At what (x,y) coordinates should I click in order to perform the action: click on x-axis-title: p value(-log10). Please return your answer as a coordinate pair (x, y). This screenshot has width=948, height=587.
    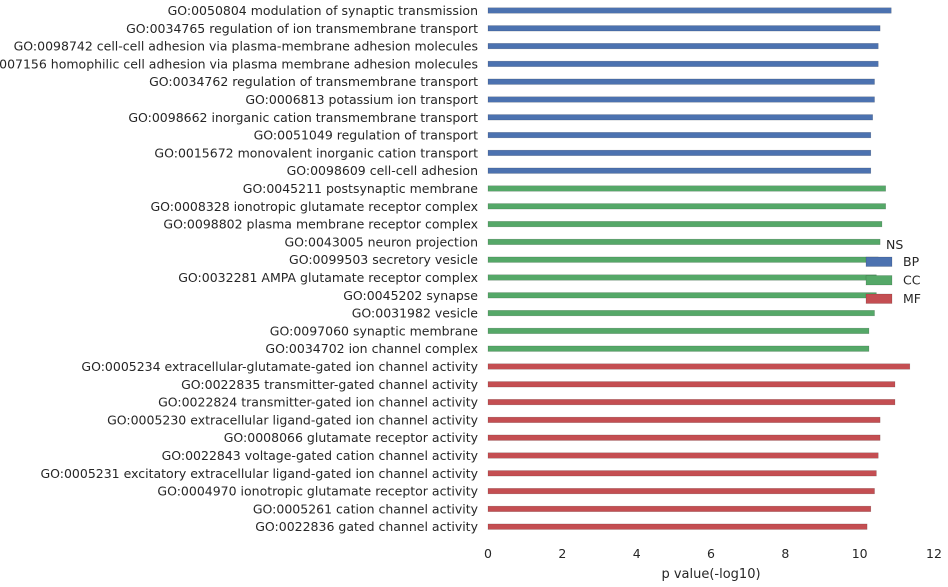
    Looking at the image, I should click on (710, 574).